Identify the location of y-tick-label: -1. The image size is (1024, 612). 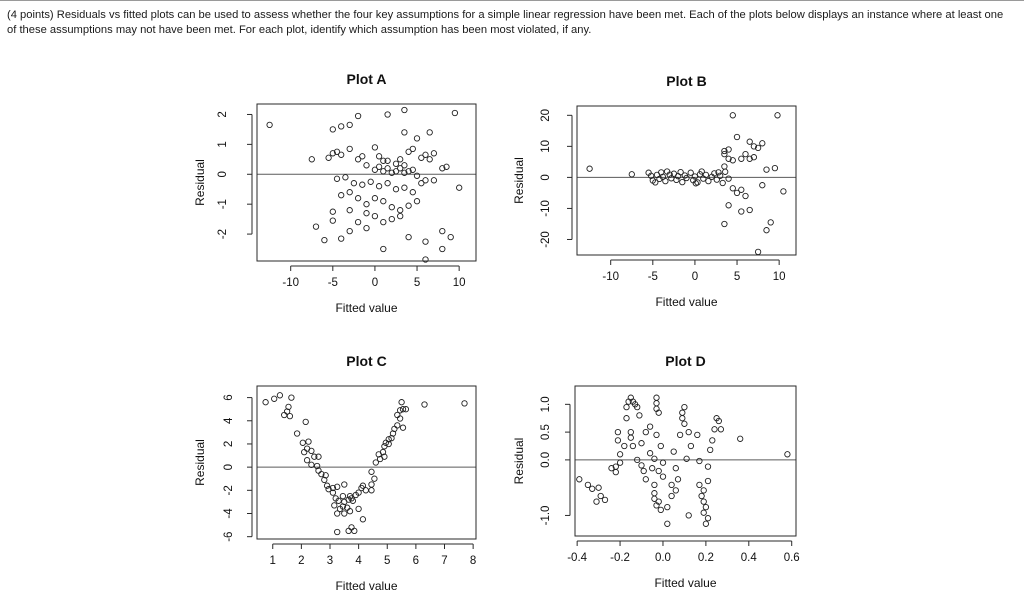
(223, 204).